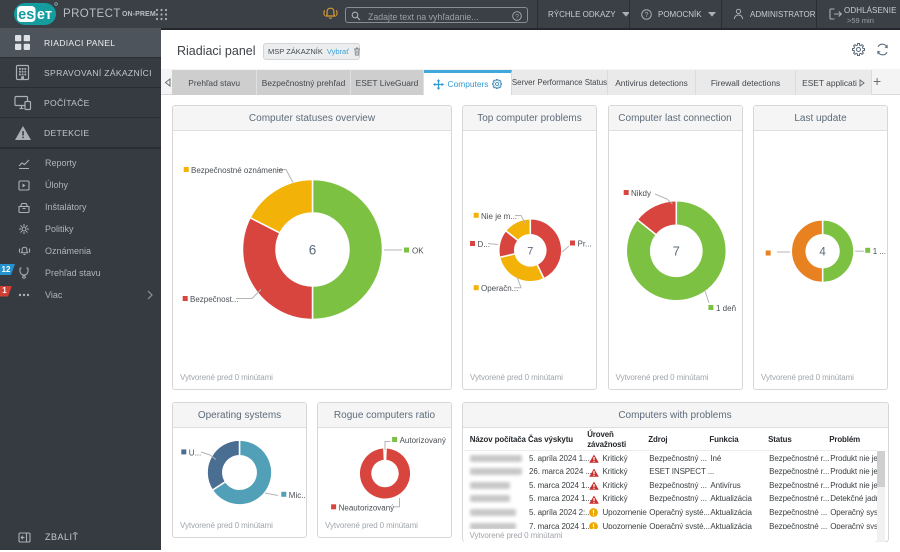 The height and width of the screenshot is (552, 900). I want to click on svg-text: es, so click(26, 15).